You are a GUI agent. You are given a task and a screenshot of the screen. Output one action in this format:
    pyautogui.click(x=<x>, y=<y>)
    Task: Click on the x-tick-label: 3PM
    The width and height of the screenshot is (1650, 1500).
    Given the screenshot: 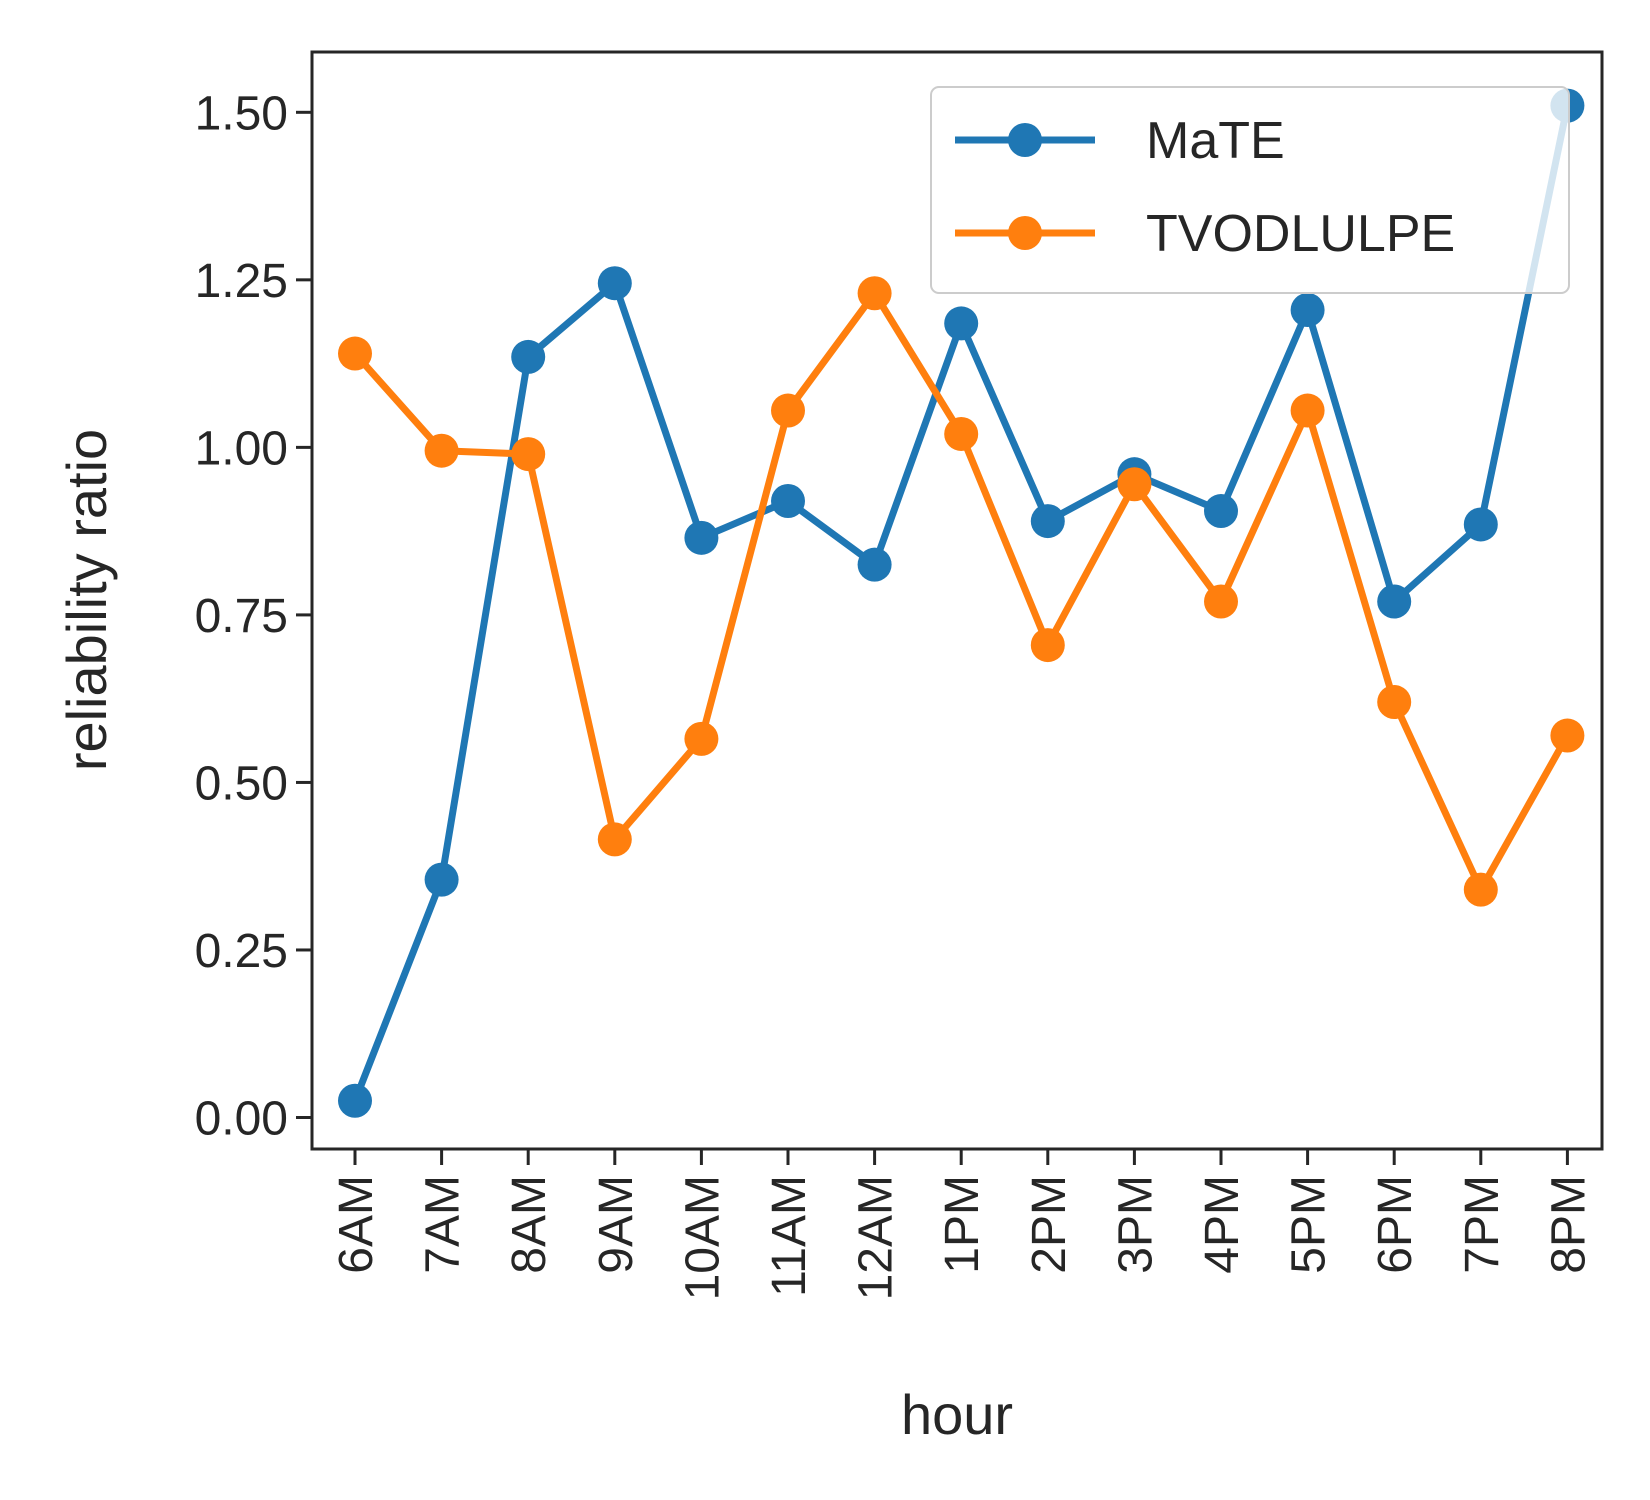 What is the action you would take?
    pyautogui.click(x=1135, y=1224)
    